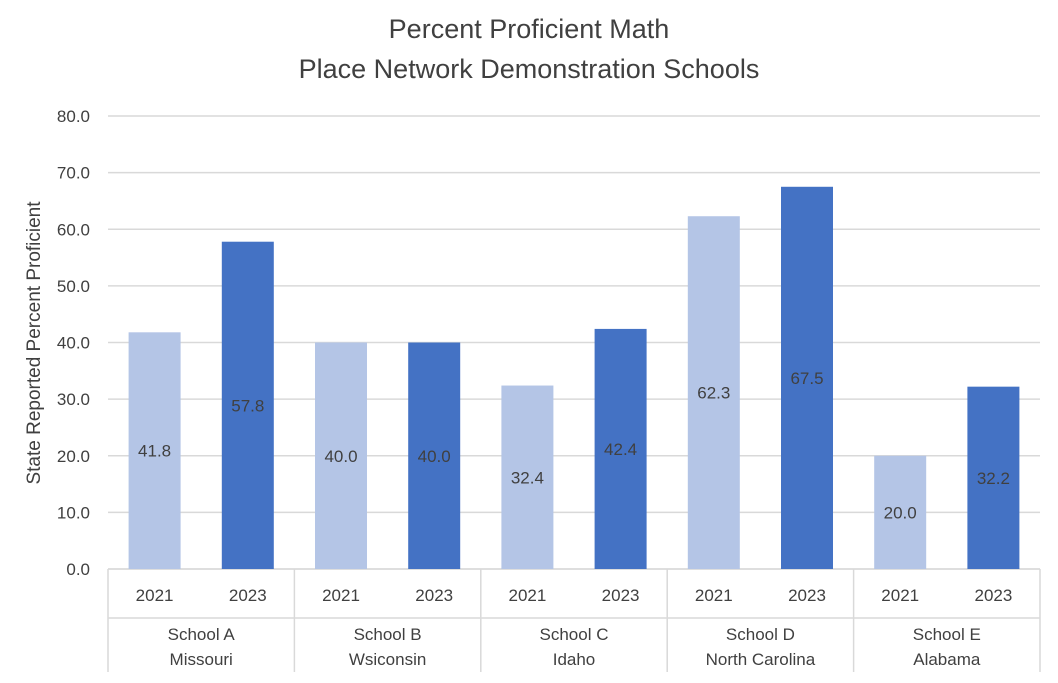 The width and height of the screenshot is (1058, 683). I want to click on category-label-school: School A, so click(202, 634).